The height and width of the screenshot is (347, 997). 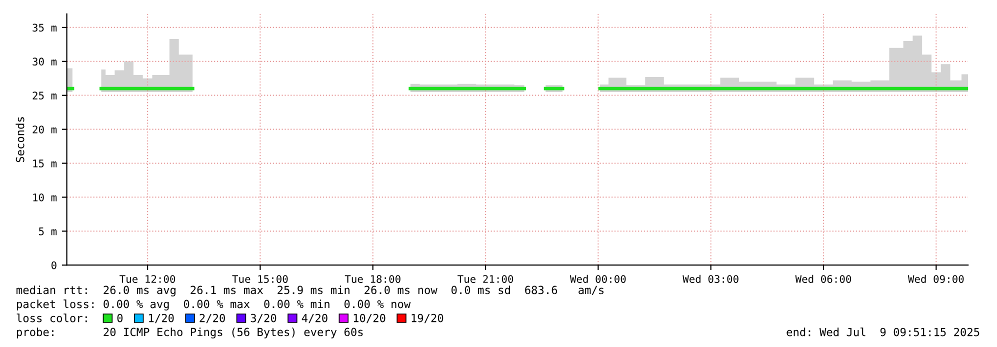 I want to click on text: end: Wed Jul 9 09:51:15 2025, so click(x=883, y=332).